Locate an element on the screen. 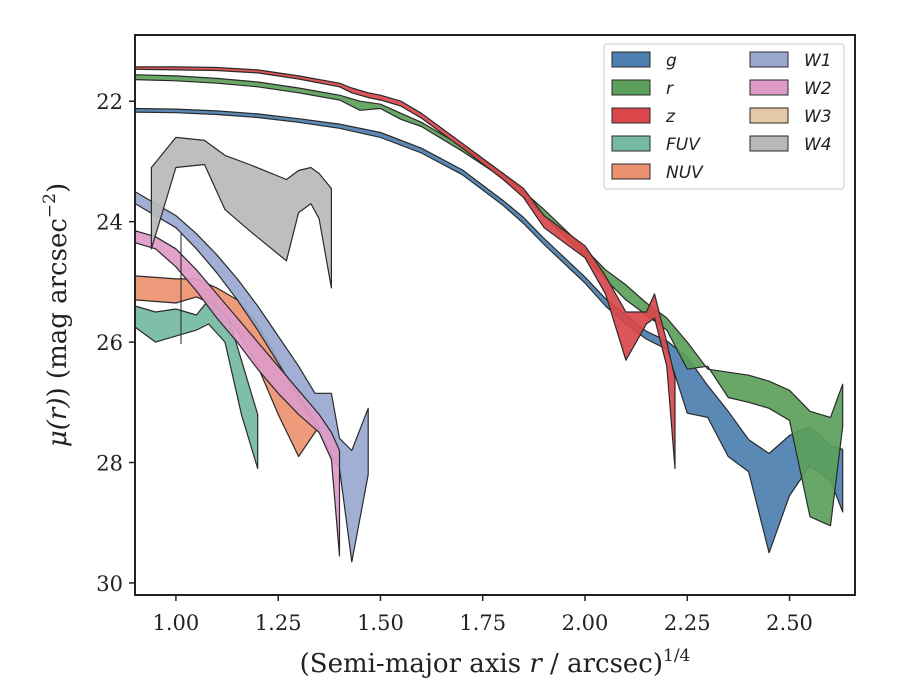 Image resolution: width=900 pixels, height=700 pixels. series-band-w1 is located at coordinates (252, 377).